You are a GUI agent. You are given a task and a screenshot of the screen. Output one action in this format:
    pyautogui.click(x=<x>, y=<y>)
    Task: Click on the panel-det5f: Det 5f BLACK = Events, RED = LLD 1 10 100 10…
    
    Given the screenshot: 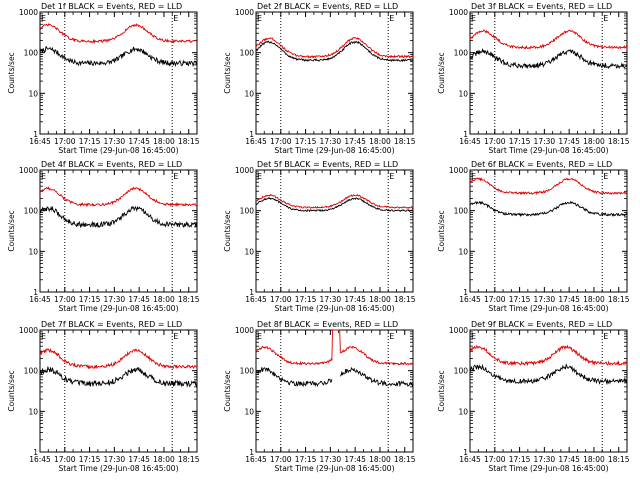 What is the action you would take?
    pyautogui.click(x=319, y=236)
    